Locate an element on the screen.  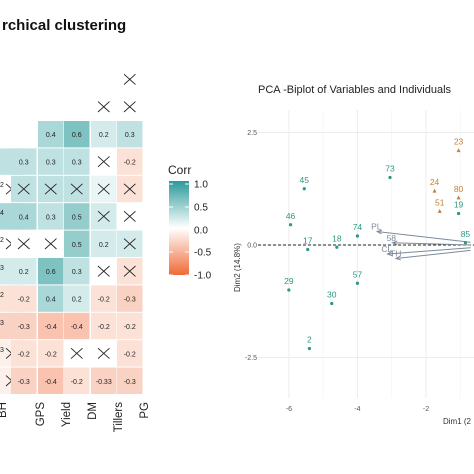
heatmap-cell-yield is located at coordinates (51, 243).